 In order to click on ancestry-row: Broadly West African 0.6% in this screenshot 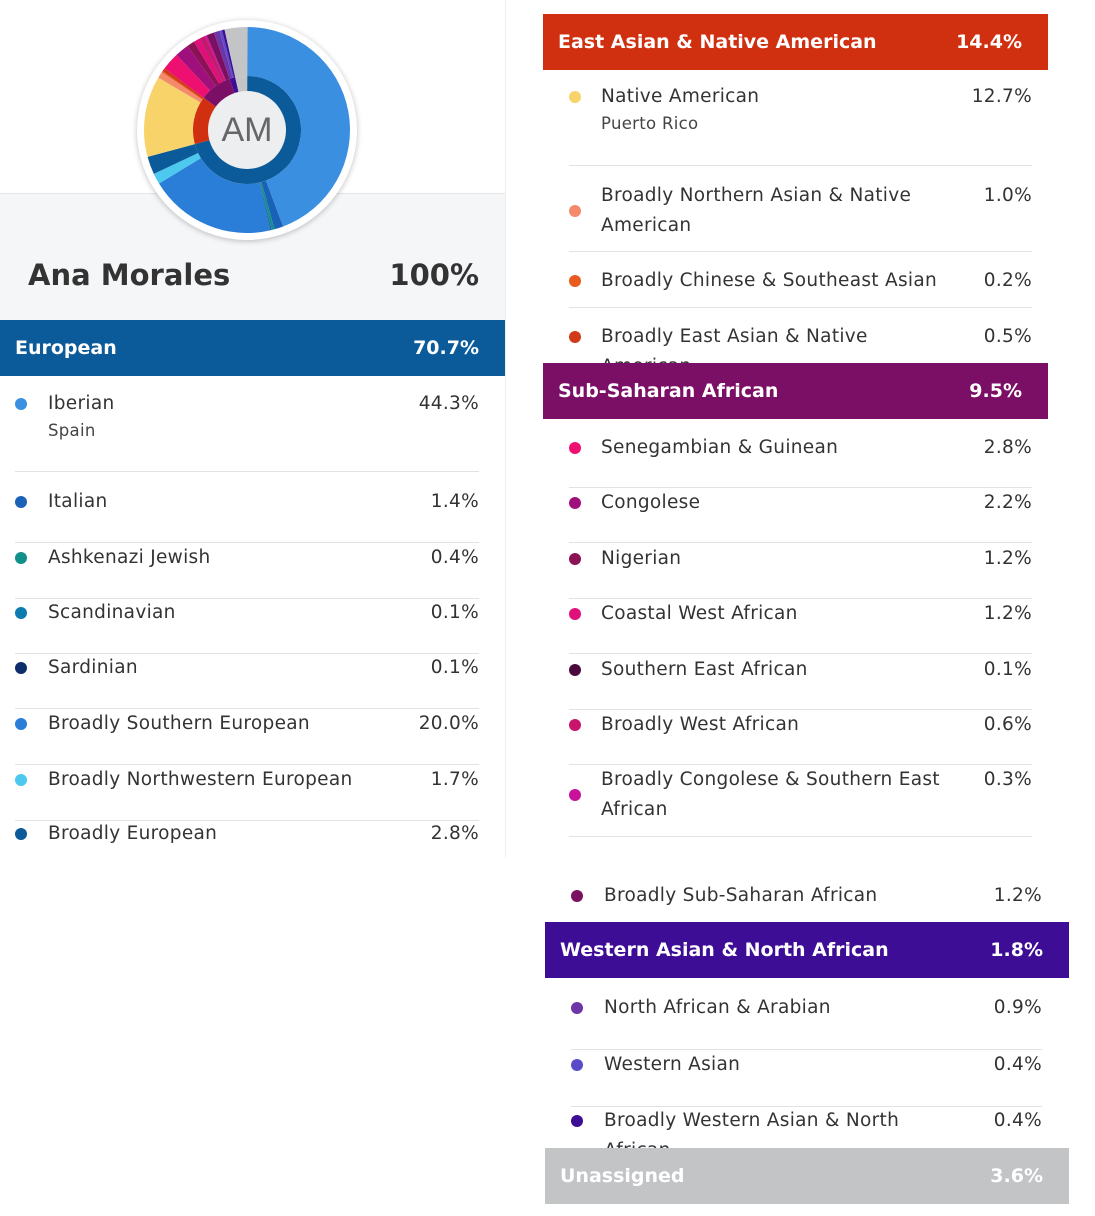, I will do `click(800, 737)`.